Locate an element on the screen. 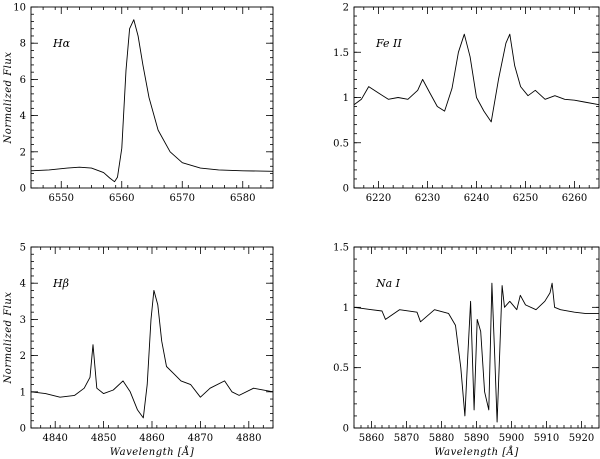 The width and height of the screenshot is (600, 459). x-tick-label: 5890 is located at coordinates (476, 438).